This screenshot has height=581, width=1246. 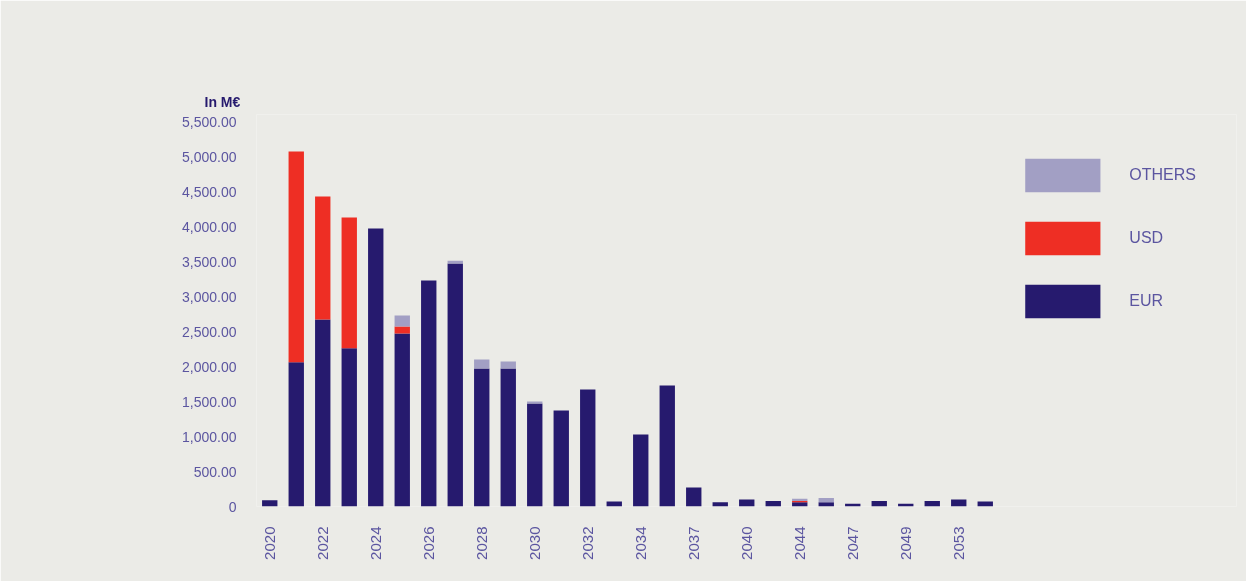 What do you see at coordinates (799, 543) in the screenshot?
I see `x-tick-label: 2044` at bounding box center [799, 543].